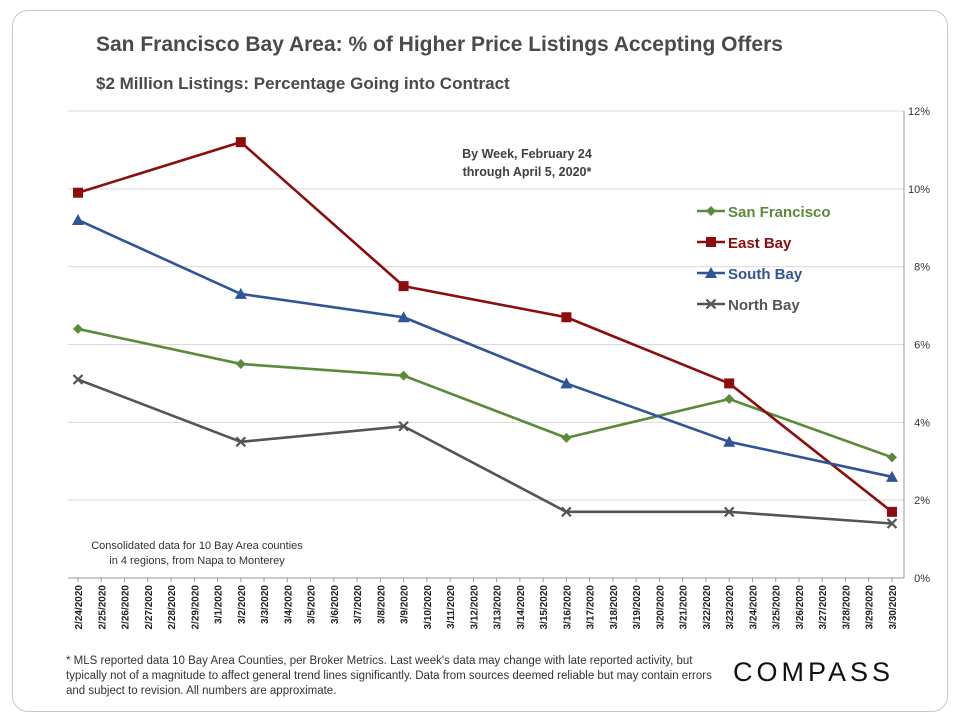 This screenshot has height=720, width=960. Describe the element at coordinates (527, 172) in the screenshot. I see `chart-annotation: through April 5, 2020*` at that location.